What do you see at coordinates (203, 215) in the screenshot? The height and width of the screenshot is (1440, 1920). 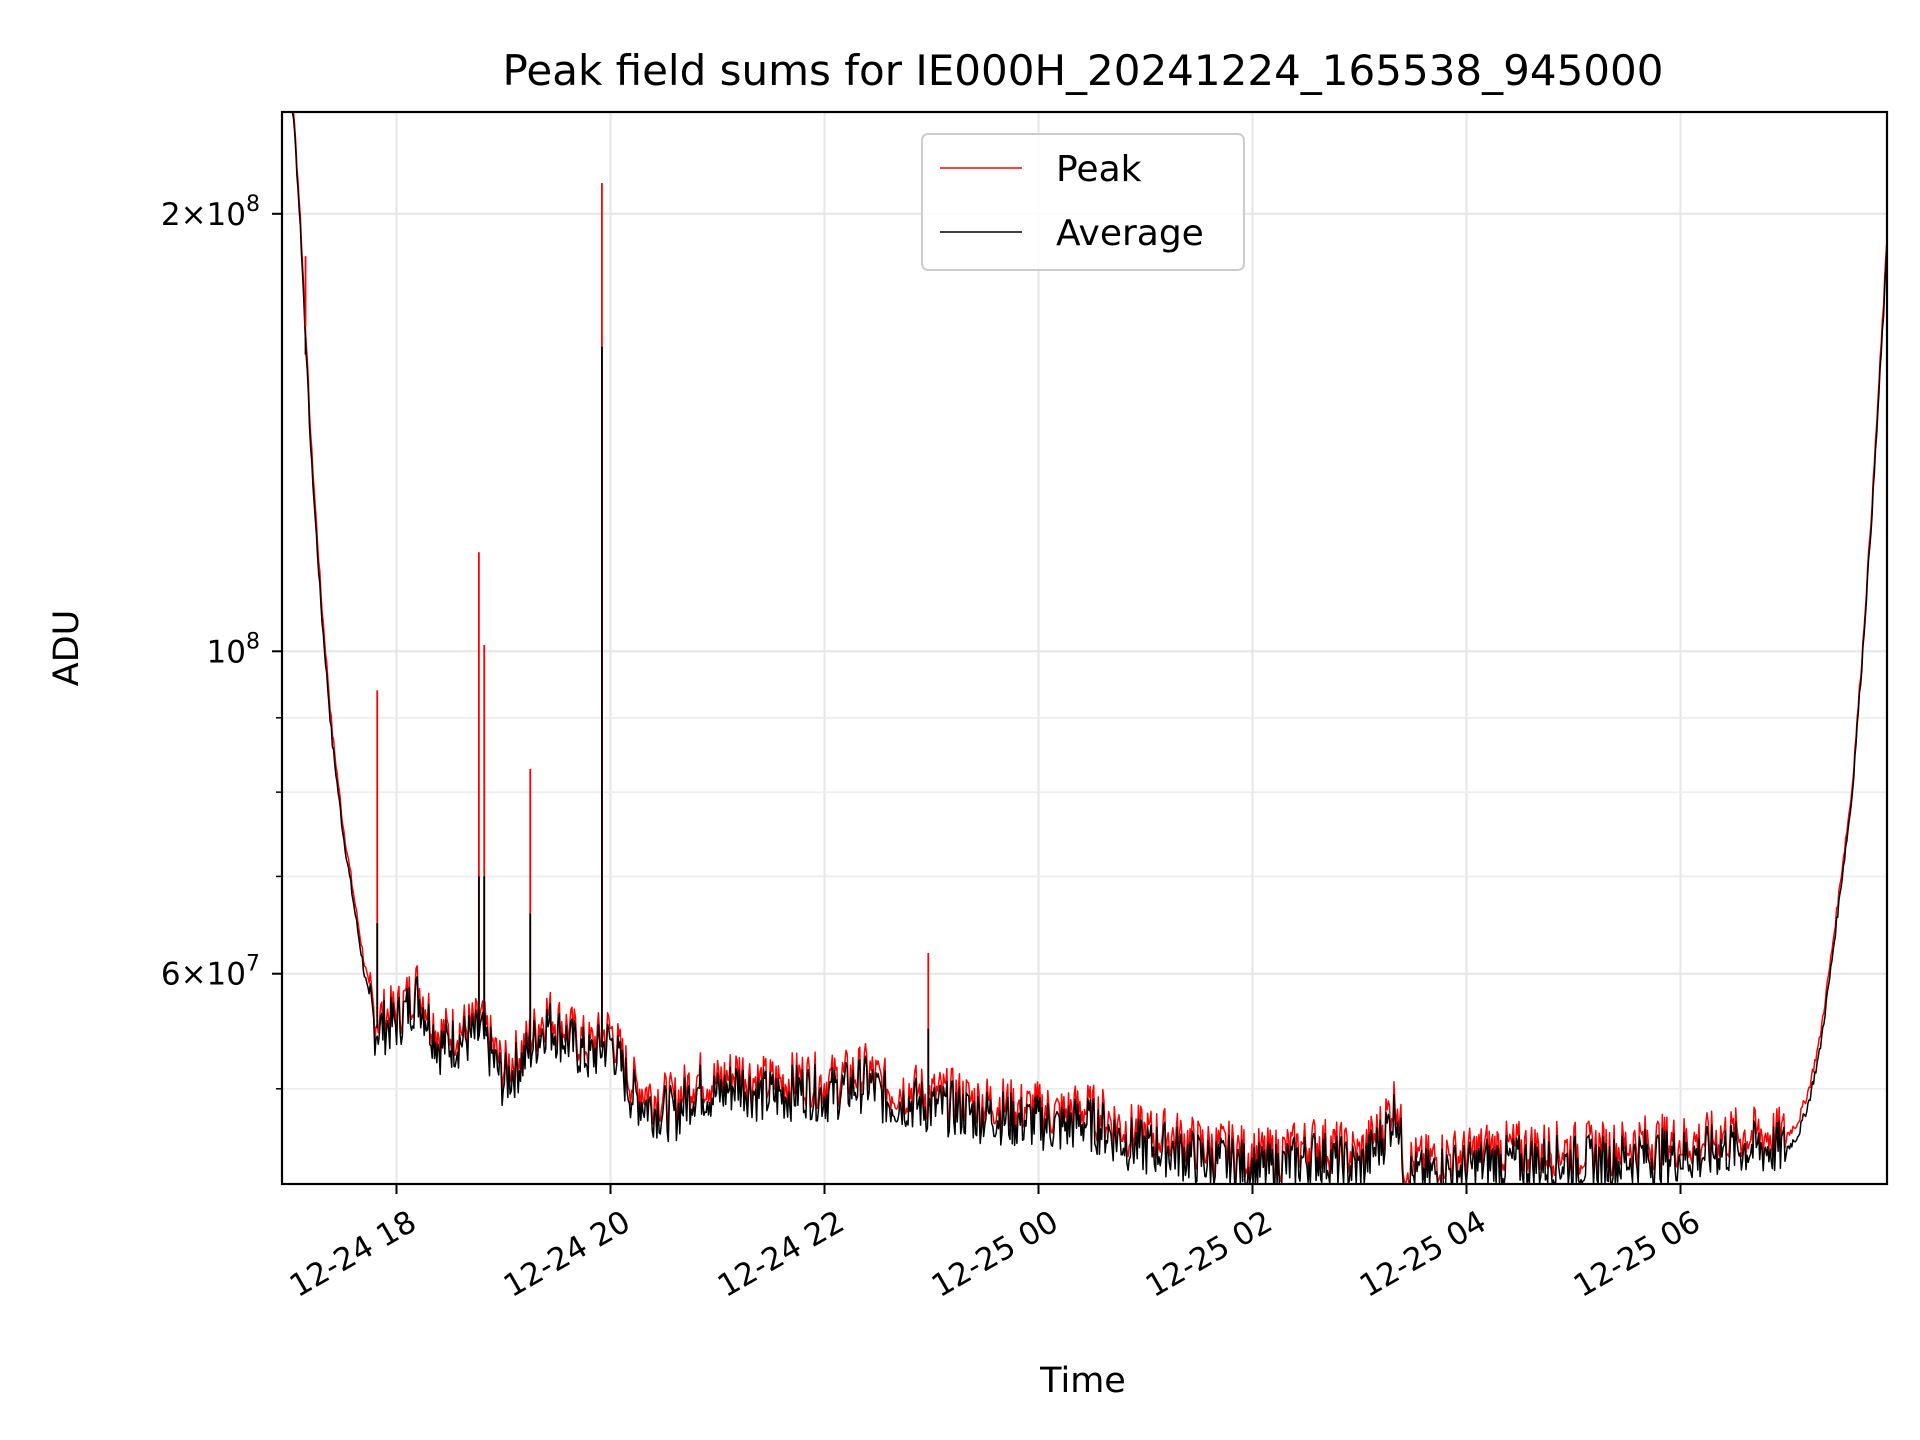 I see `y-tick-label-base: 2×10` at bounding box center [203, 215].